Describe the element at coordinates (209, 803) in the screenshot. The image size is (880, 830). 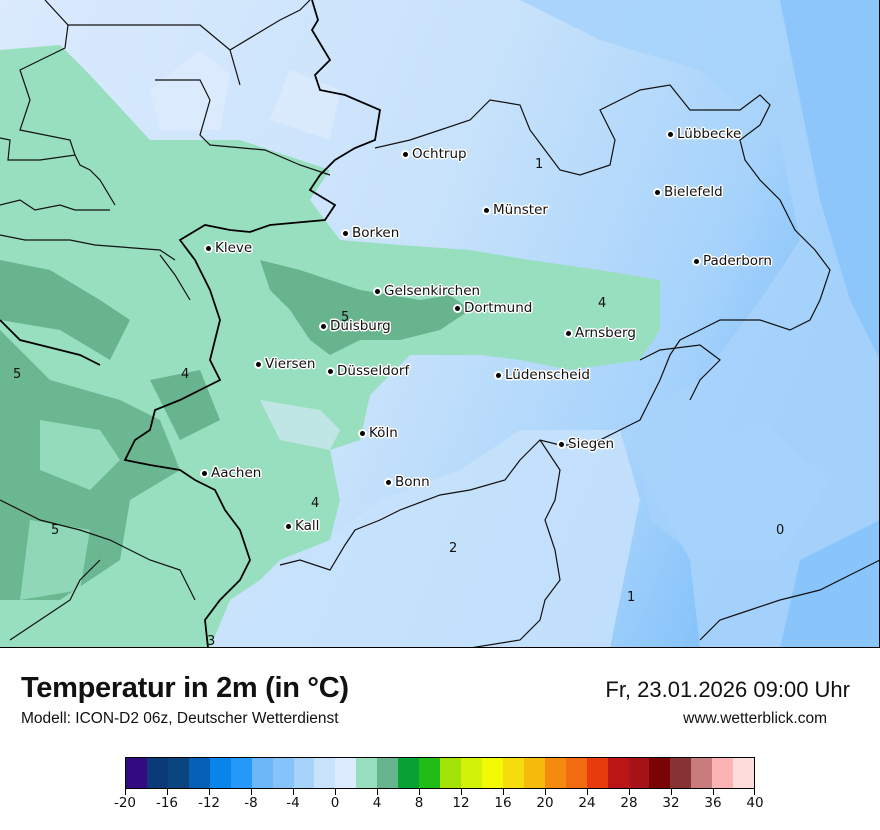
I see `legend-tick-label: -12` at that location.